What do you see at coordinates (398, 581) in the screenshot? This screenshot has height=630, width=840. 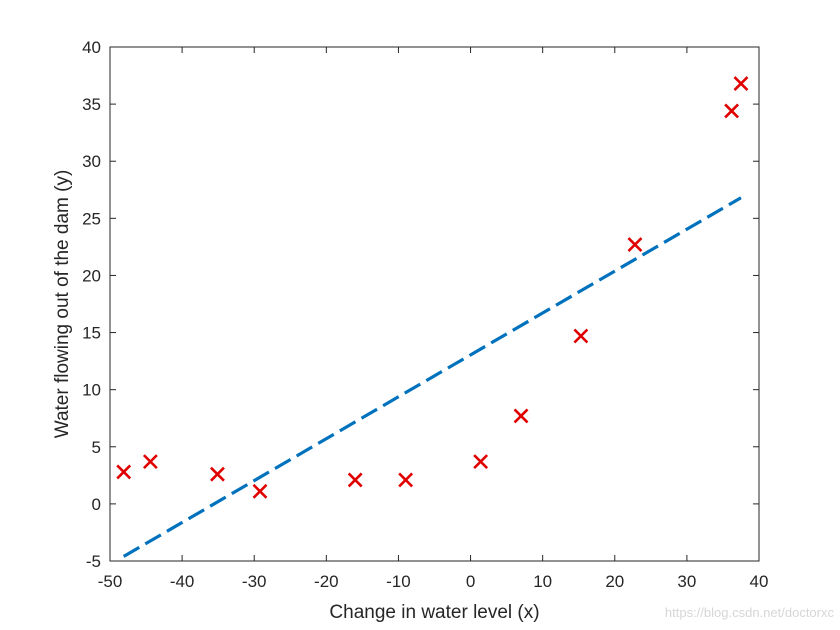 I see `x-tick-label: -10` at bounding box center [398, 581].